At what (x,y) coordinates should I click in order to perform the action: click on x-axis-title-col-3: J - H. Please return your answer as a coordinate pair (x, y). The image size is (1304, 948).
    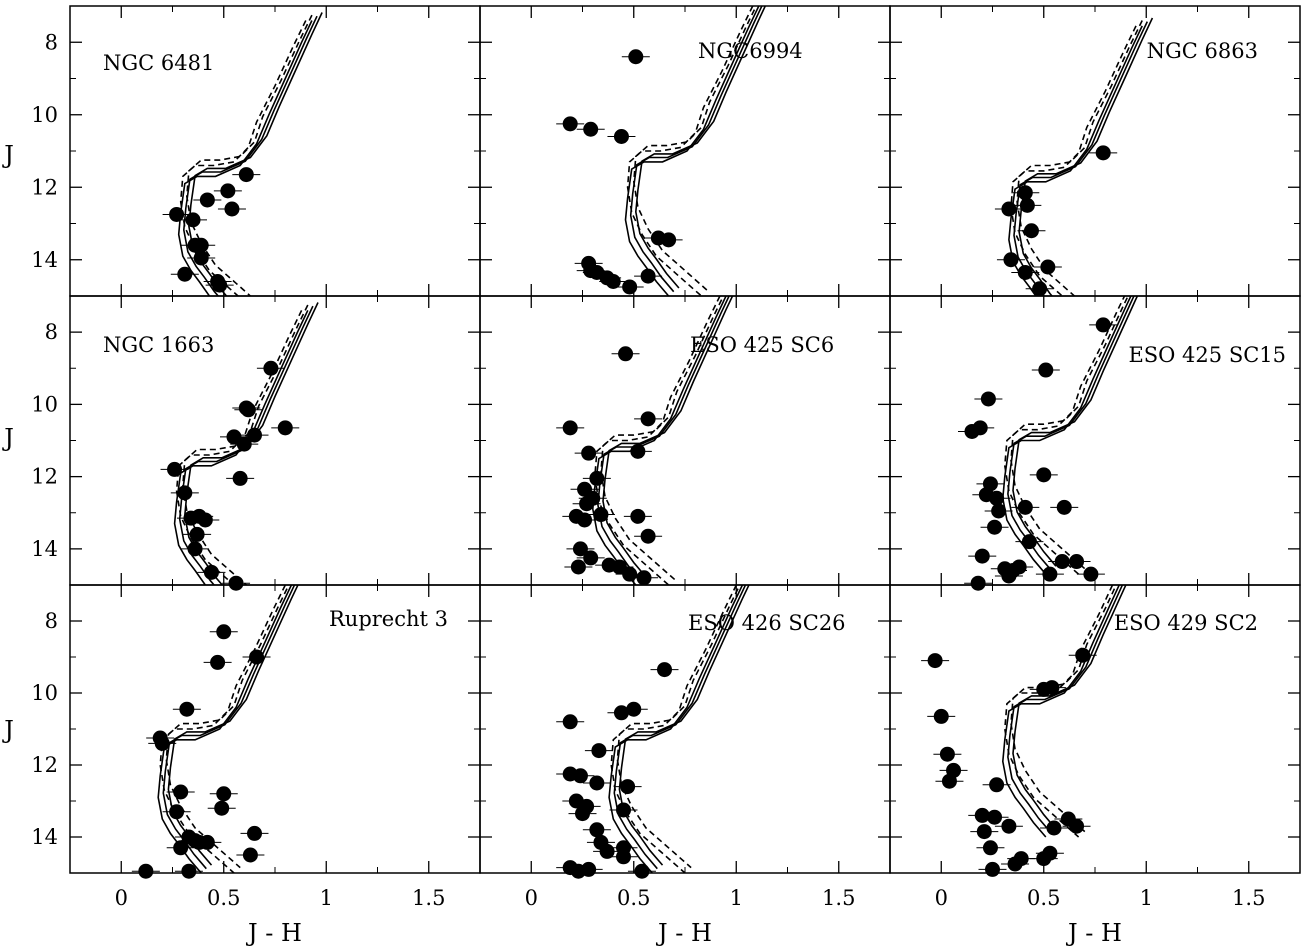
    Looking at the image, I should click on (1093, 933).